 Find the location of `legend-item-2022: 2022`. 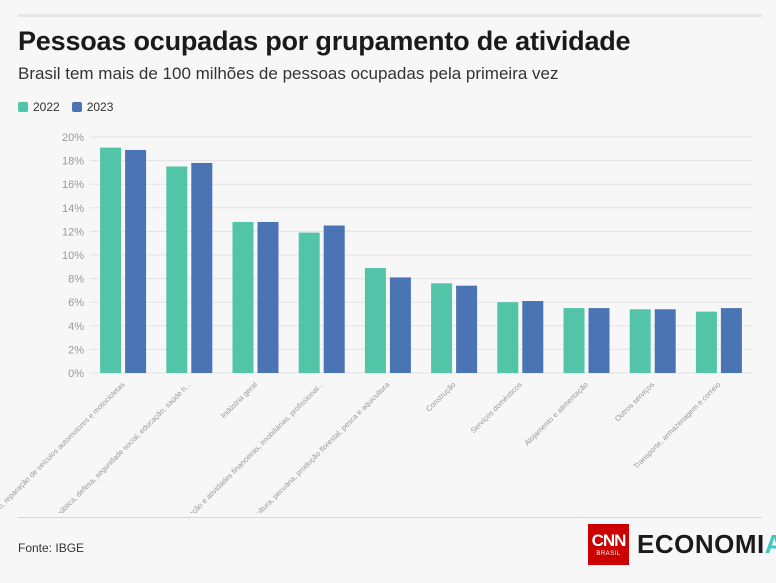

legend-item-2022: 2022 is located at coordinates (39, 107).